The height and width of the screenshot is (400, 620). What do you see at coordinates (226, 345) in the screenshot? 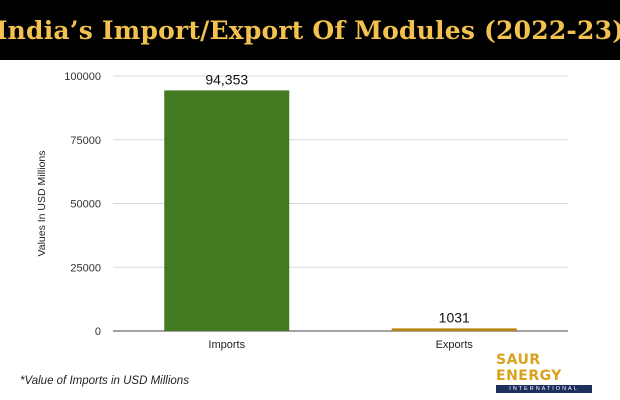
I see `x-tick-label: Imports` at bounding box center [226, 345].